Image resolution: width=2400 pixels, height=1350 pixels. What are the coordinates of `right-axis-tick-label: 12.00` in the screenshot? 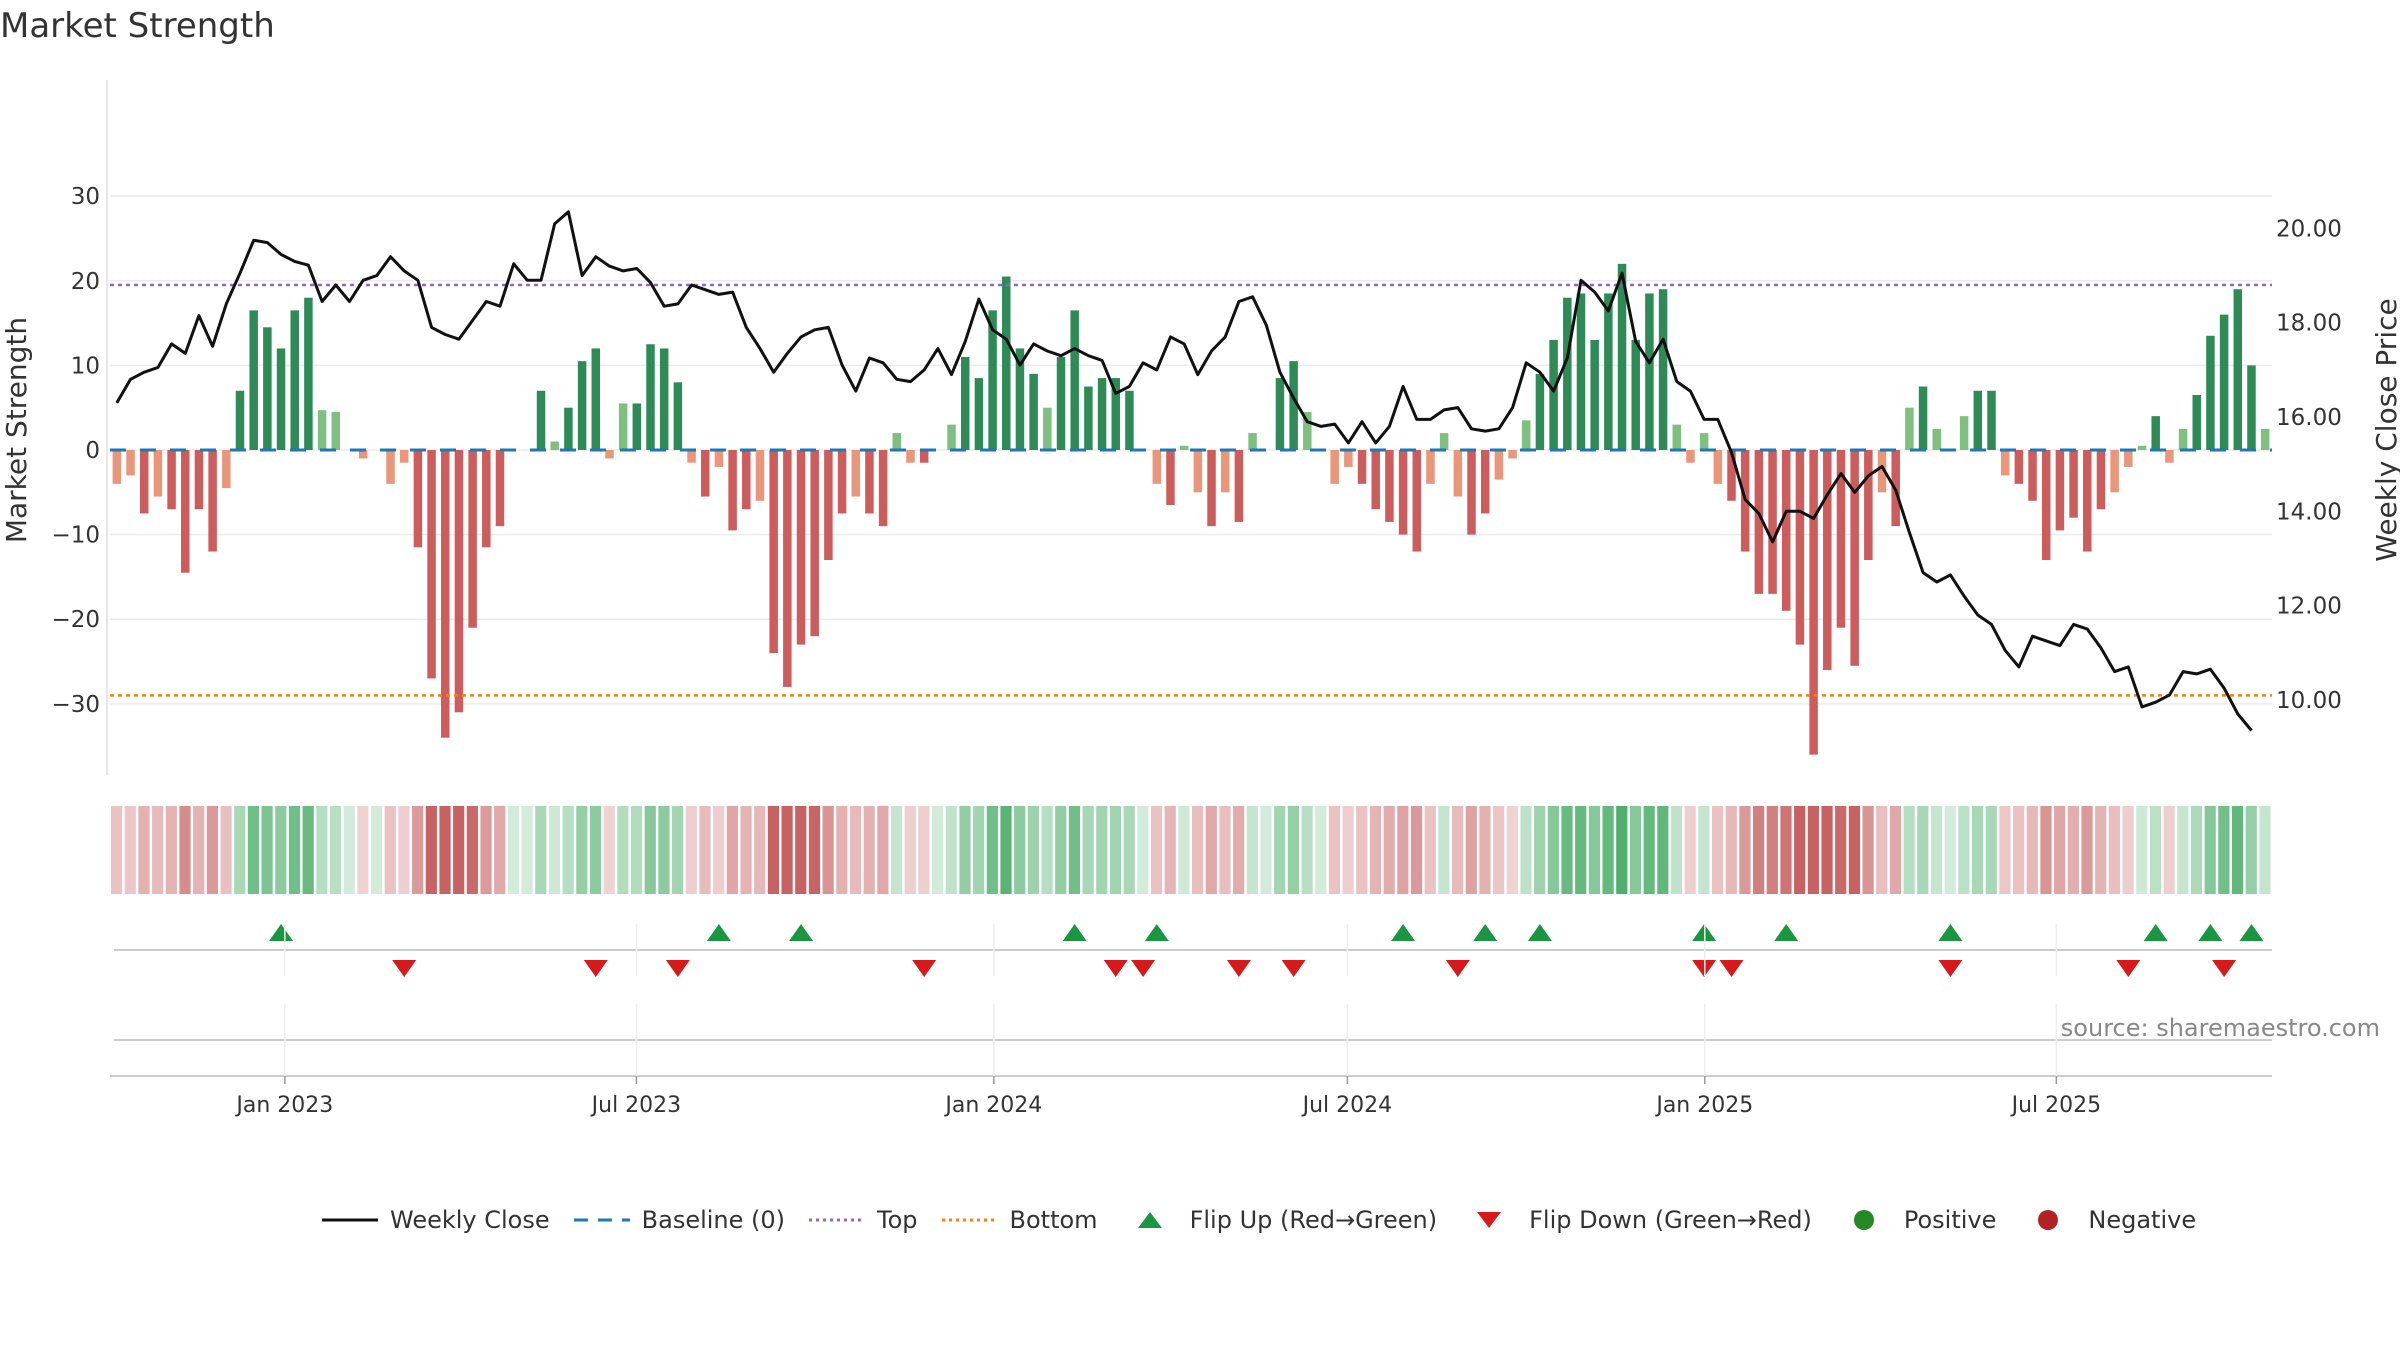 It's located at (2309, 607).